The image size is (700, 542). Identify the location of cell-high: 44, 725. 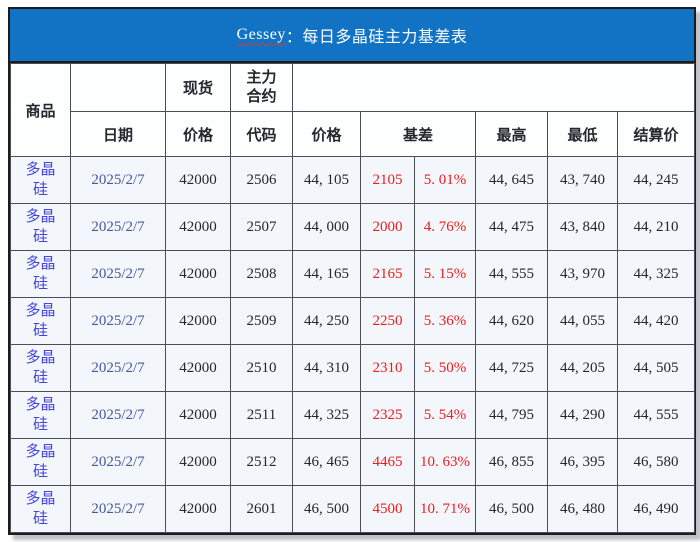
(511, 368).